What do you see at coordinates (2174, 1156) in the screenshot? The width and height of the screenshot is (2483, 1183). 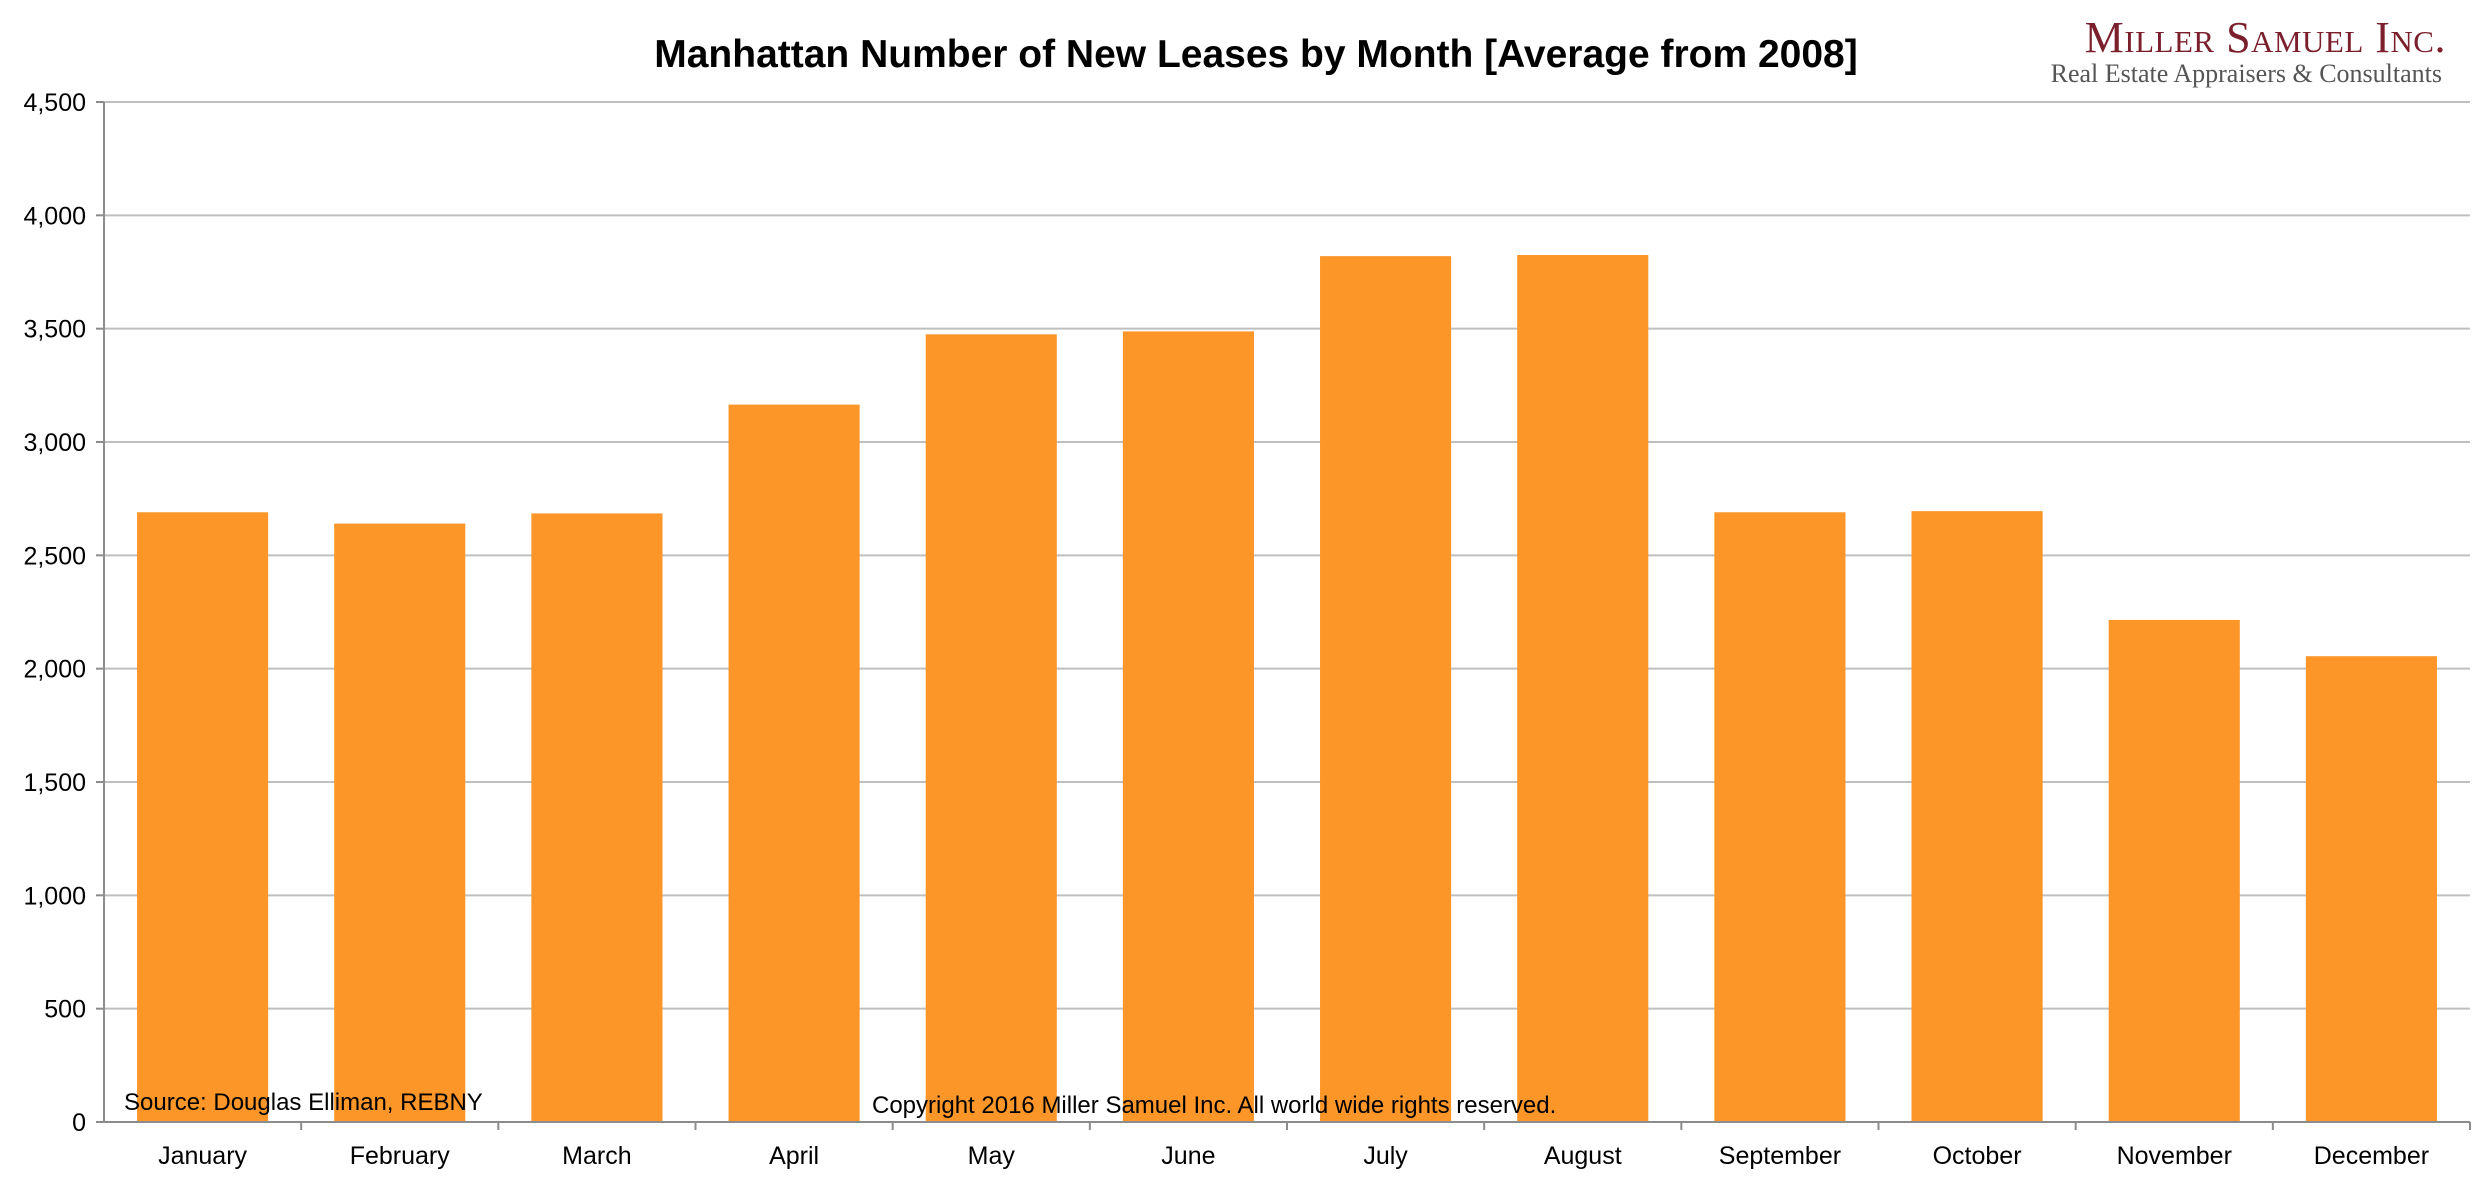 I see `x-tick-label: November` at bounding box center [2174, 1156].